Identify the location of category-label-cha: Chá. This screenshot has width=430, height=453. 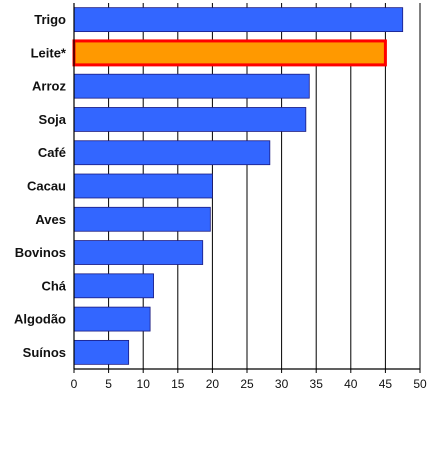
(53, 285).